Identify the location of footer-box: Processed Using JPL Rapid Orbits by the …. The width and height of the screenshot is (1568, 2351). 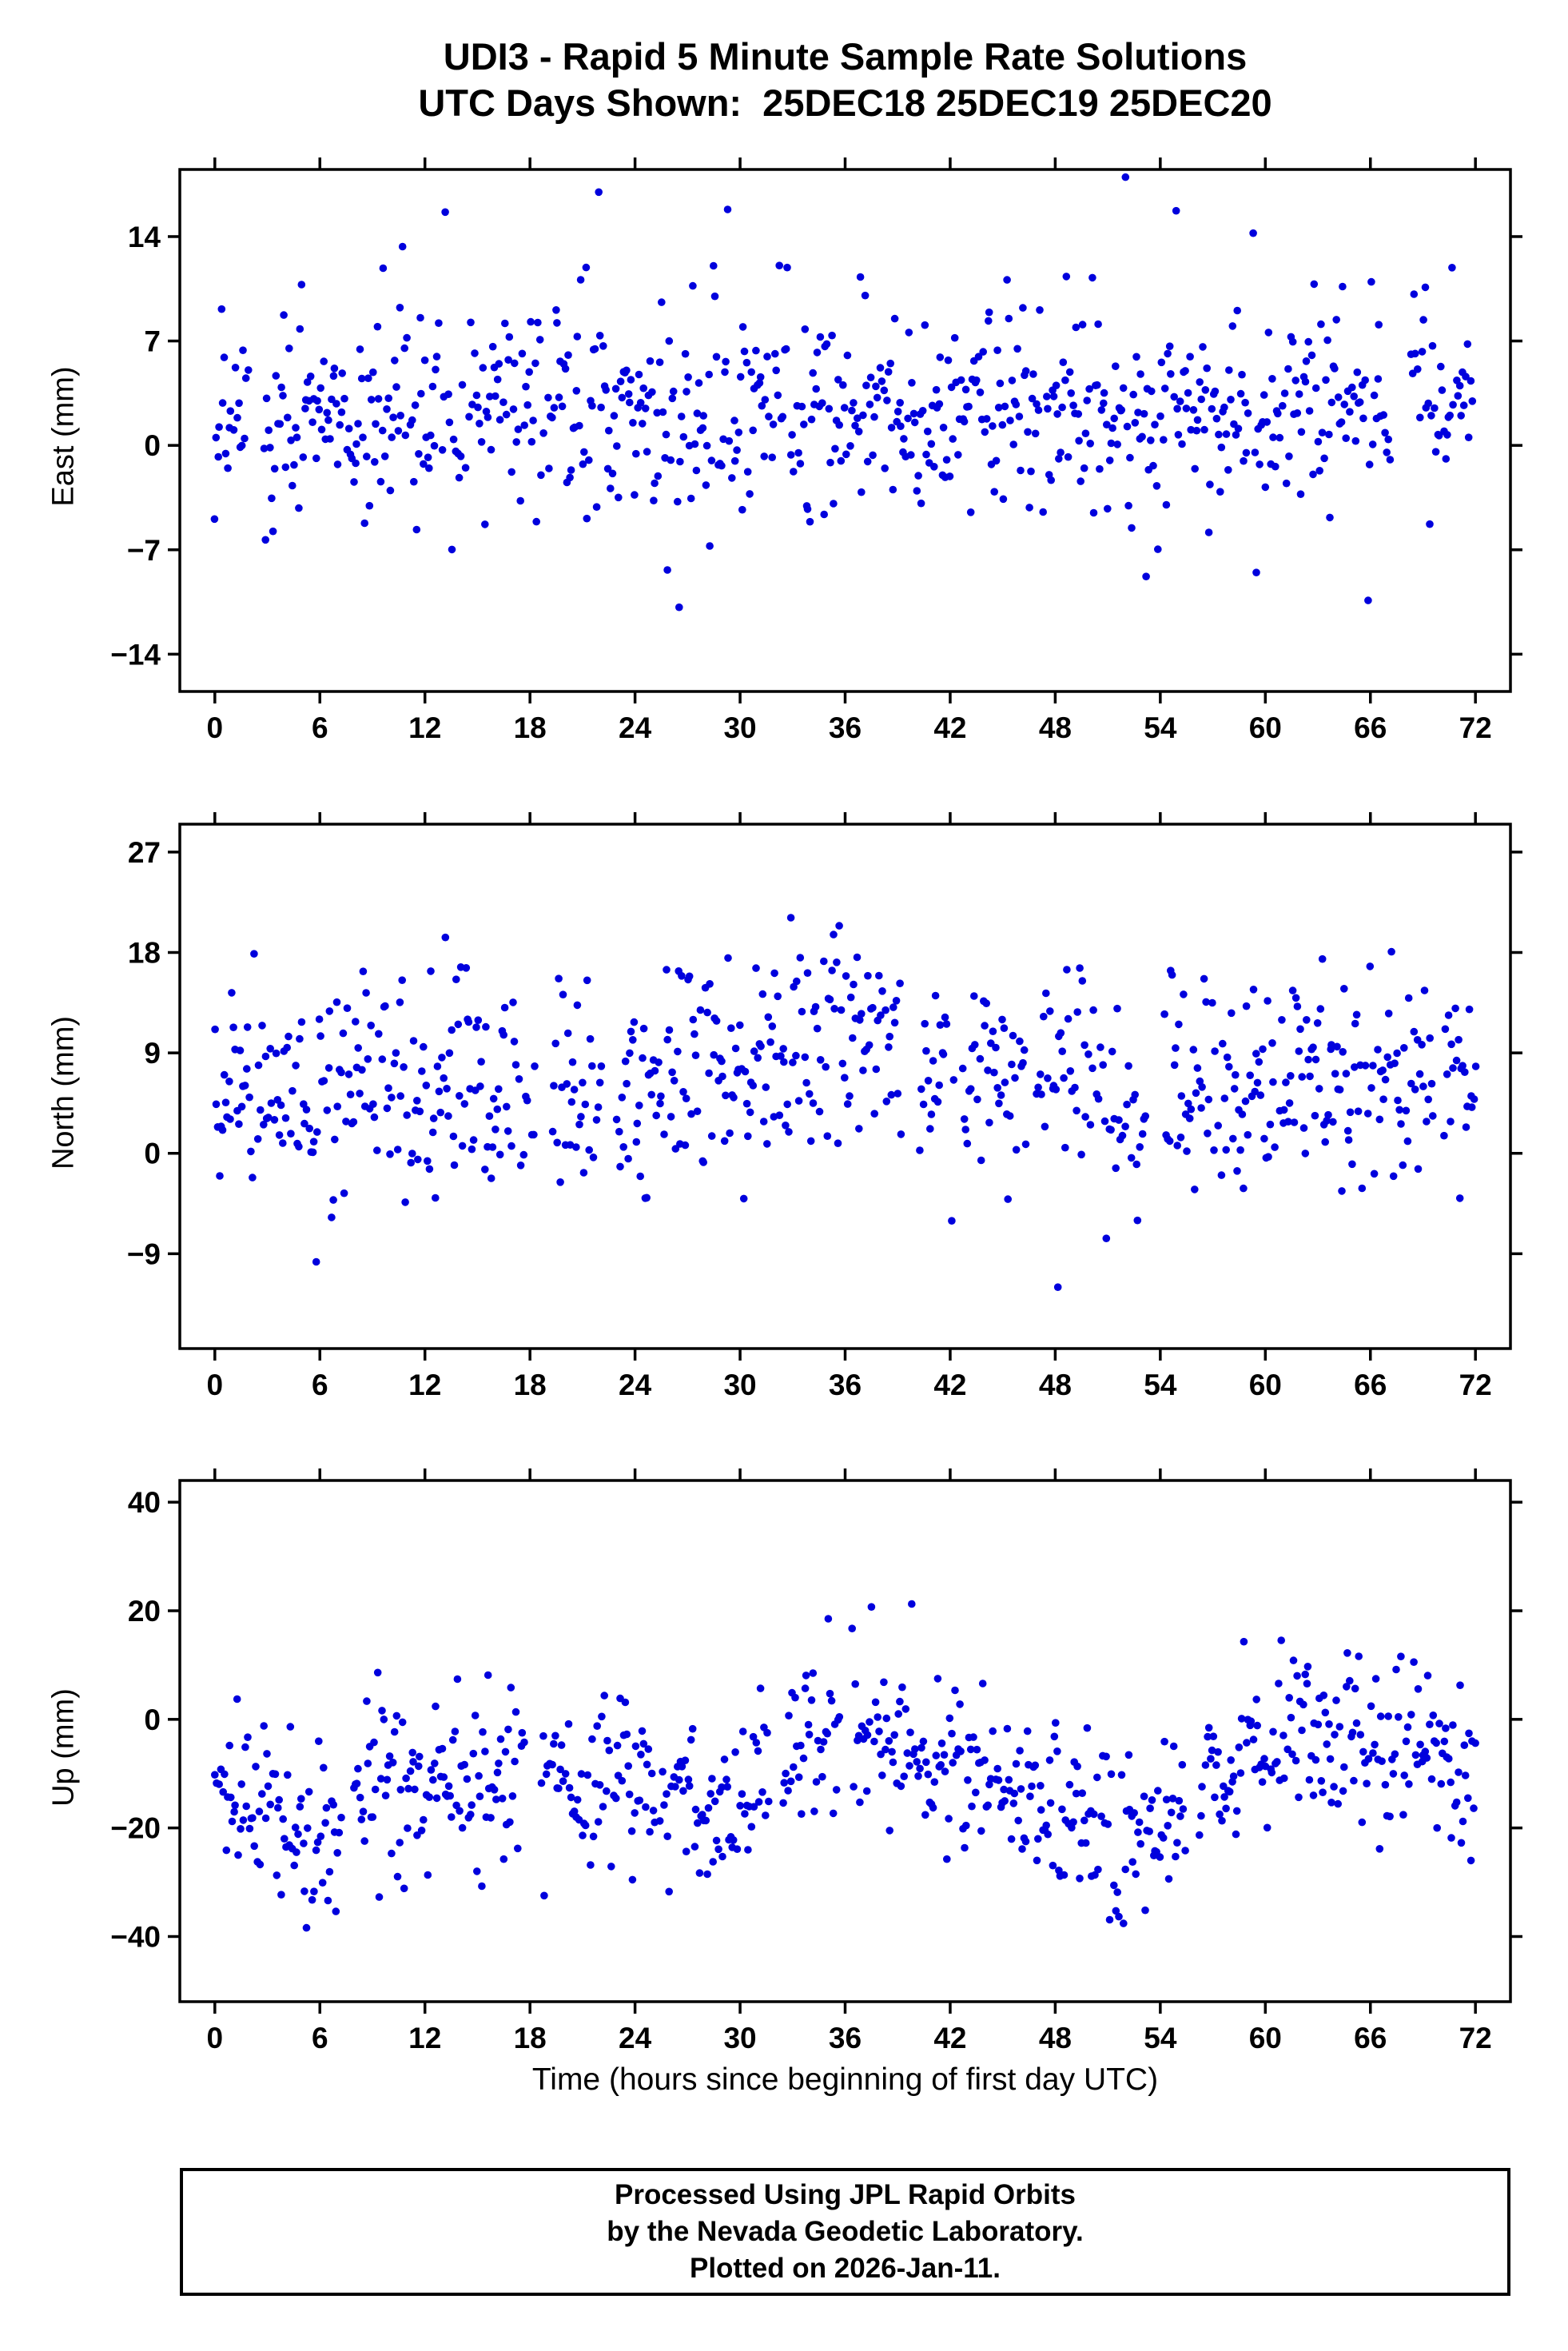
(845, 2232).